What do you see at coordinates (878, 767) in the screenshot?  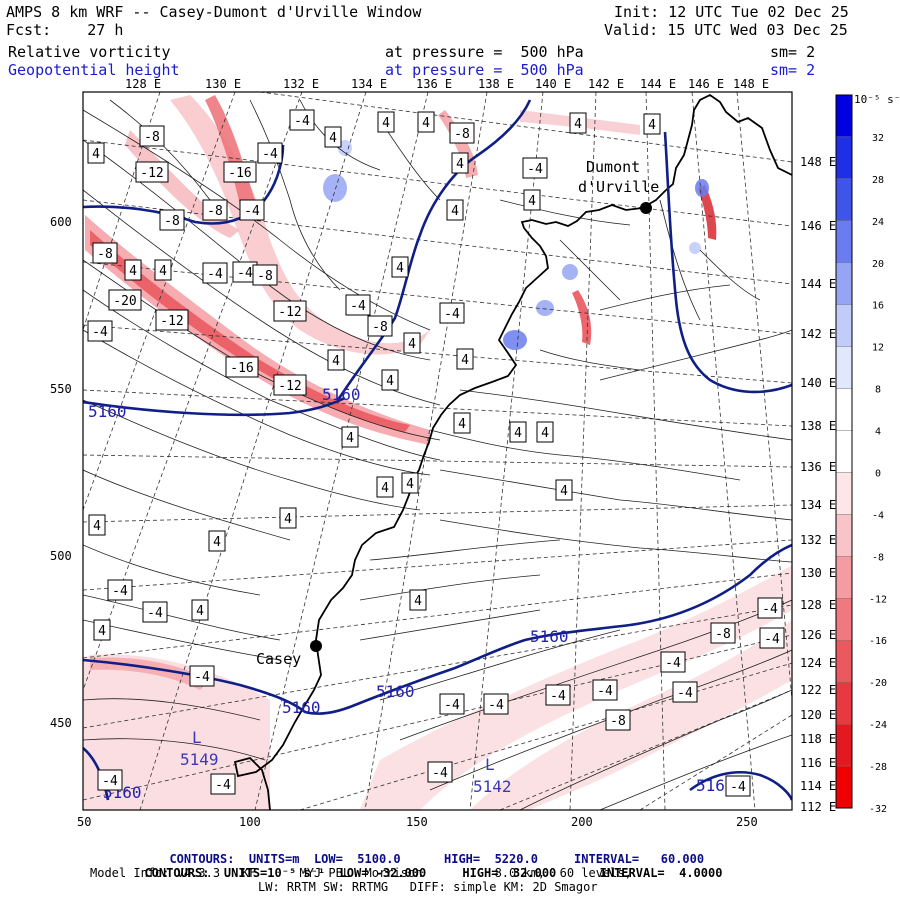 I see `colorbar-tick-label: -28` at bounding box center [878, 767].